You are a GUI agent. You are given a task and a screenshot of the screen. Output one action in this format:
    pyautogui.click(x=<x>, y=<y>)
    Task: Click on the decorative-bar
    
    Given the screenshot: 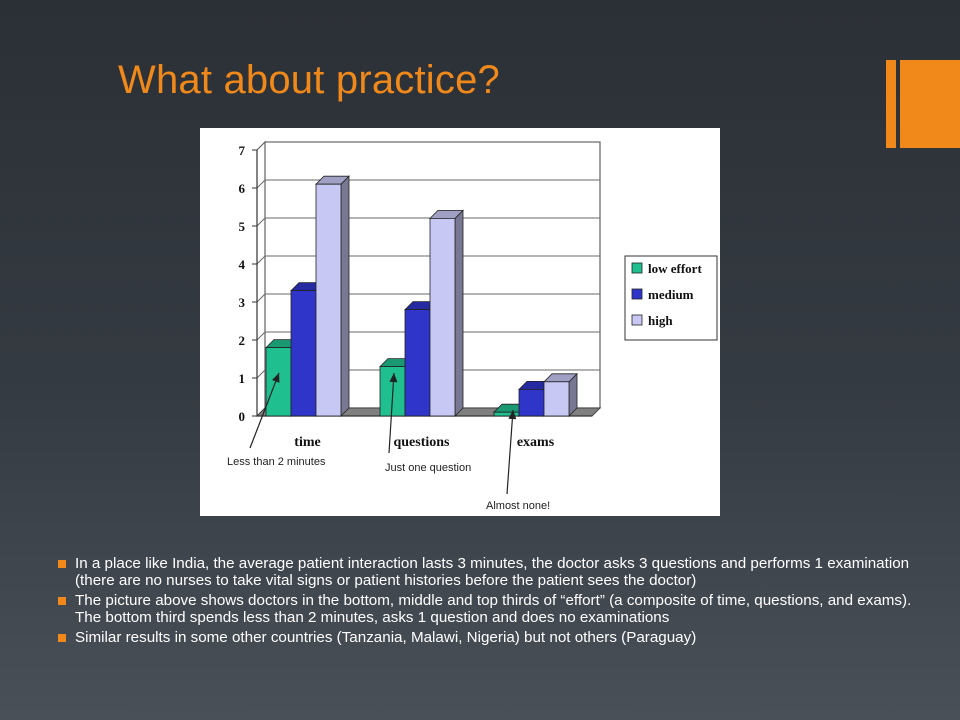 What is the action you would take?
    pyautogui.click(x=891, y=104)
    